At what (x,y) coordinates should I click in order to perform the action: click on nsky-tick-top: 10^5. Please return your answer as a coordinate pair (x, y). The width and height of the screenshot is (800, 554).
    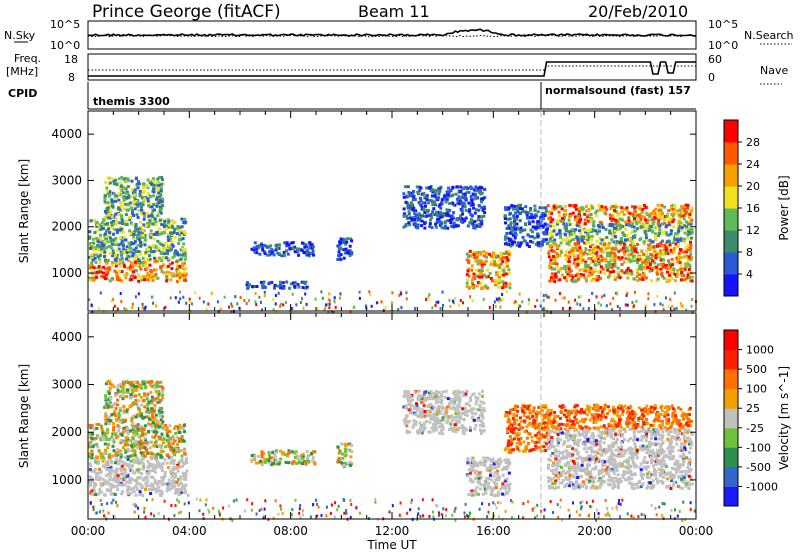
    Looking at the image, I should click on (65, 24).